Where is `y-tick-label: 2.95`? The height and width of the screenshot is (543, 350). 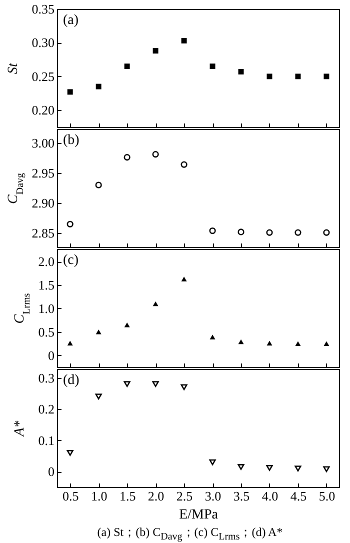
y-tick-label: 2.95 is located at coordinates (43, 172).